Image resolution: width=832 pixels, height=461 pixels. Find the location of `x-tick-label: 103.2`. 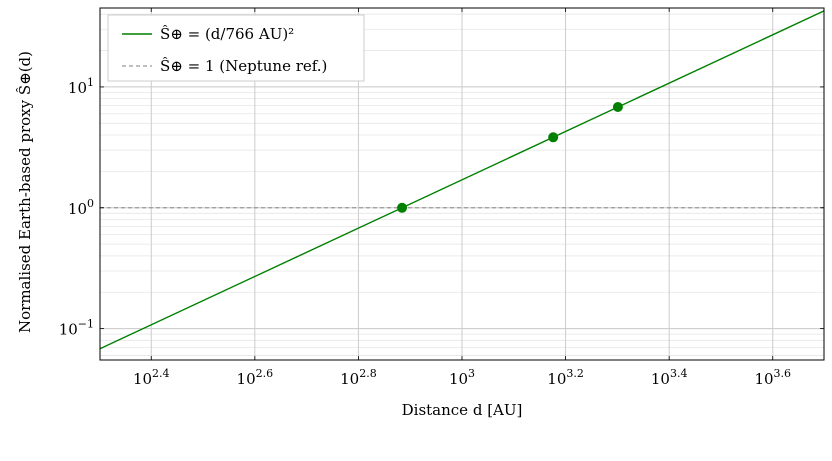

x-tick-label: 103.2 is located at coordinates (565, 377).